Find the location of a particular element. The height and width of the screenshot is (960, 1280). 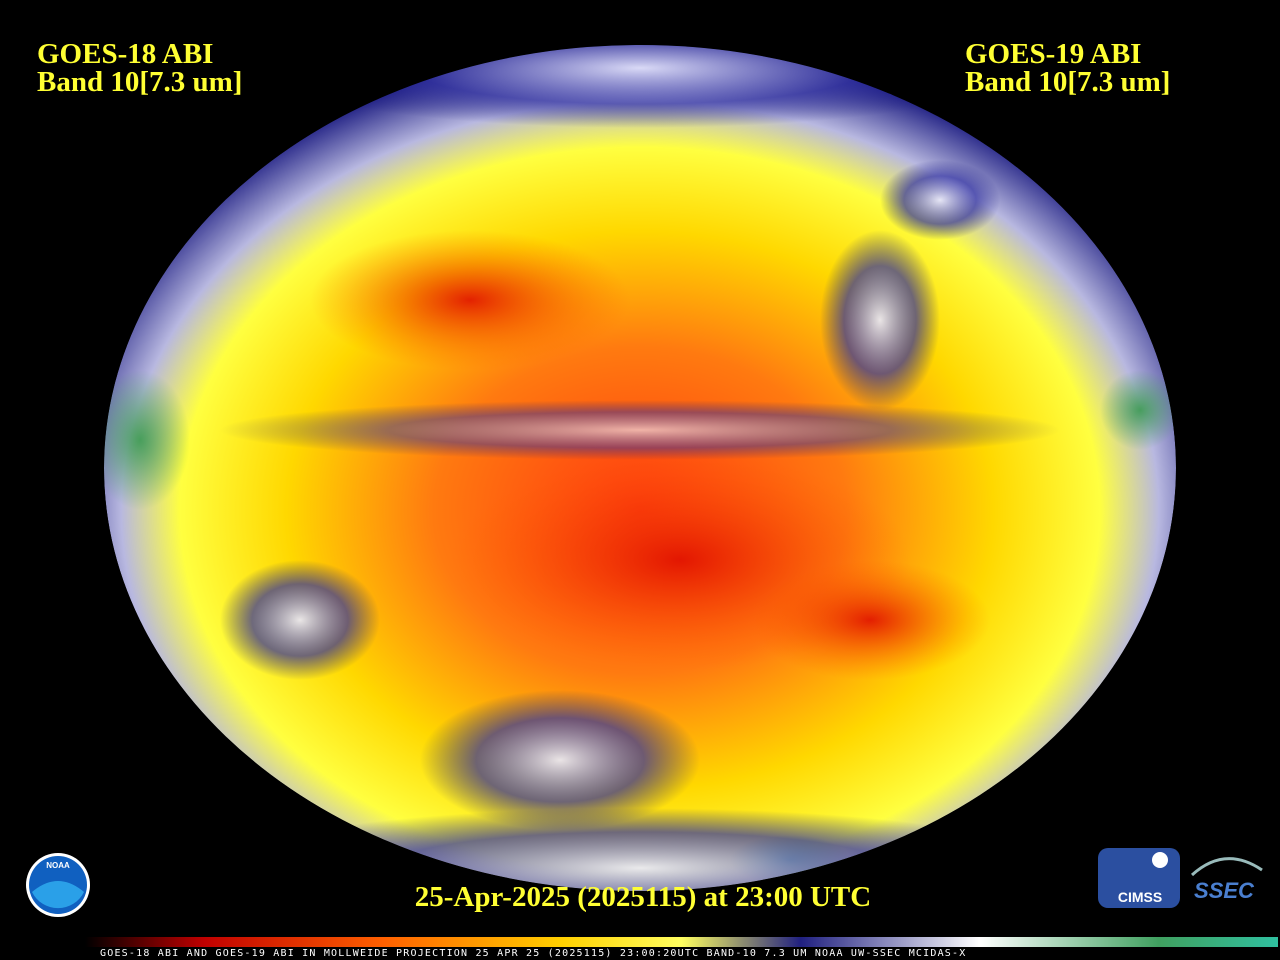

noaa-text: NOAA is located at coordinates (58, 865).